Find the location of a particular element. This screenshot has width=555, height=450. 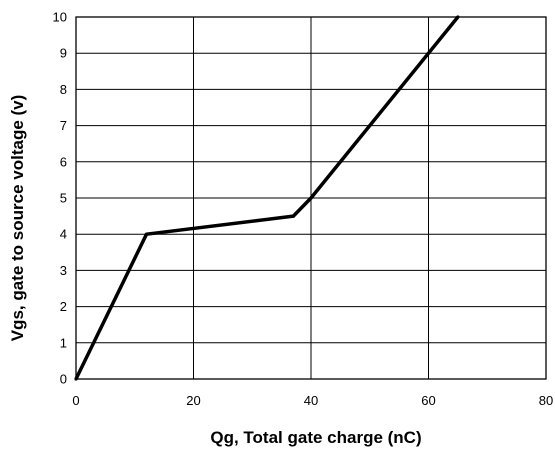

y-tick-label: 2 is located at coordinates (63, 306).